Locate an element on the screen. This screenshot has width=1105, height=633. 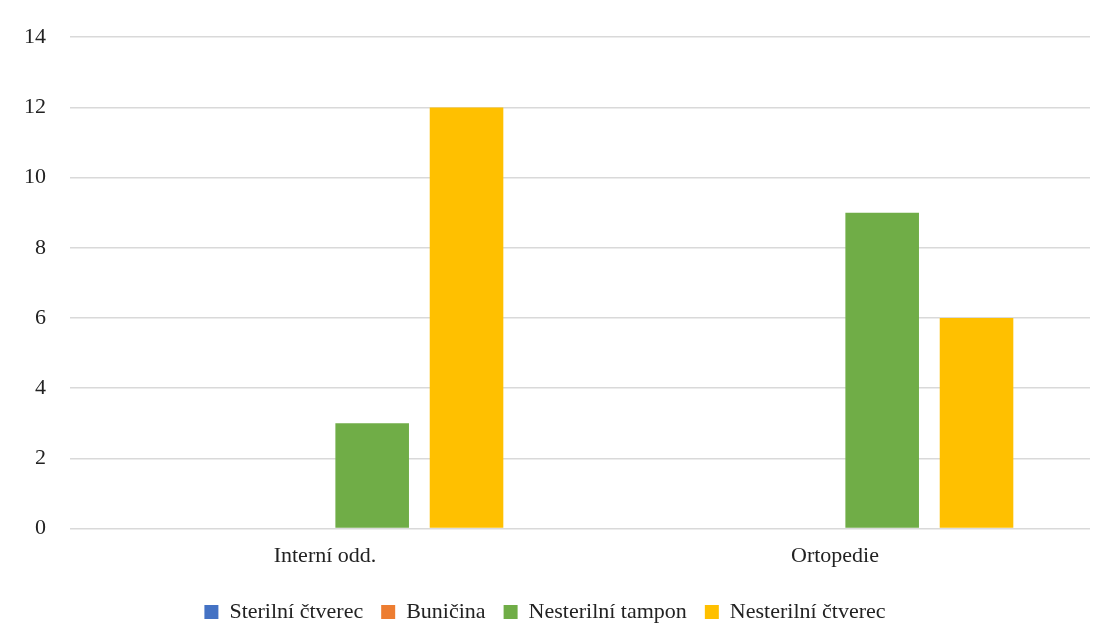
y-tick-label: 4 is located at coordinates (40, 386).